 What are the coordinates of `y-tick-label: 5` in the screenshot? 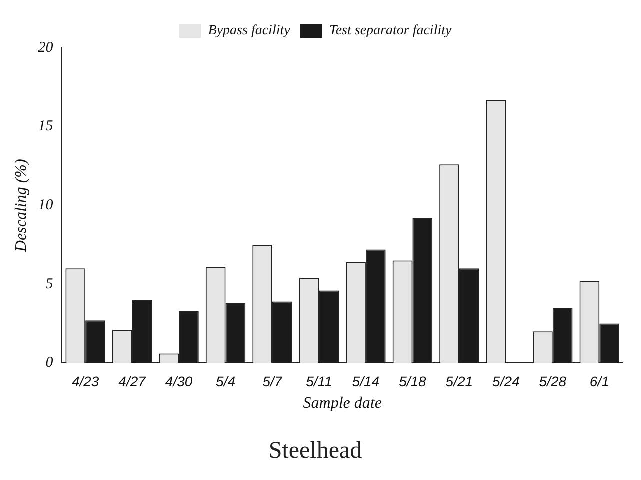 It's located at (50, 284).